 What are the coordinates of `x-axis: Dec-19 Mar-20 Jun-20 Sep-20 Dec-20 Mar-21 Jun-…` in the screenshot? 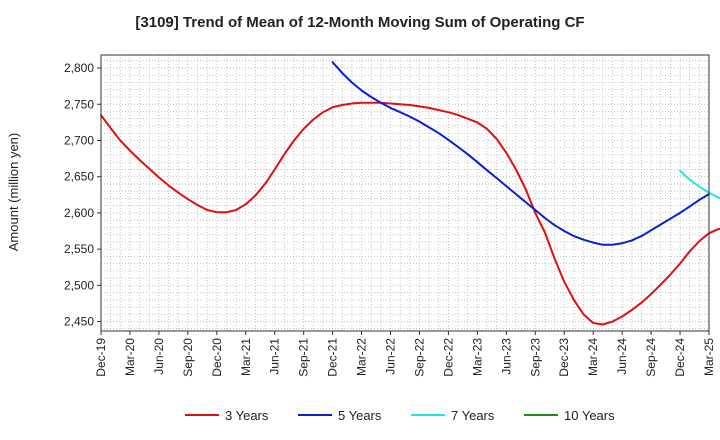 It's located at (405, 354).